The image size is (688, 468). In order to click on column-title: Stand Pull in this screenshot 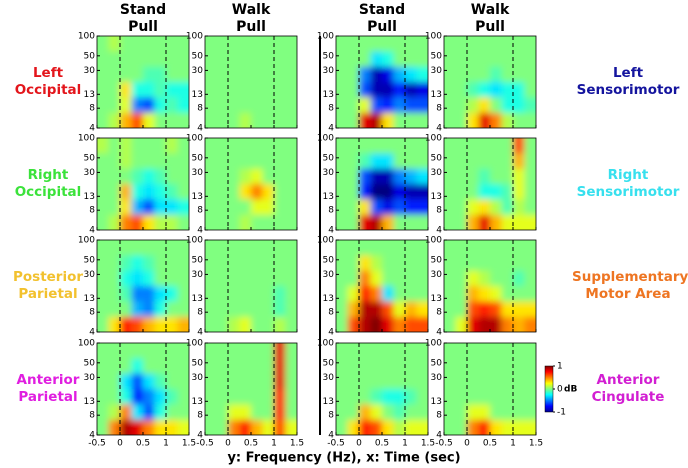, I will do `click(382, 18)`.